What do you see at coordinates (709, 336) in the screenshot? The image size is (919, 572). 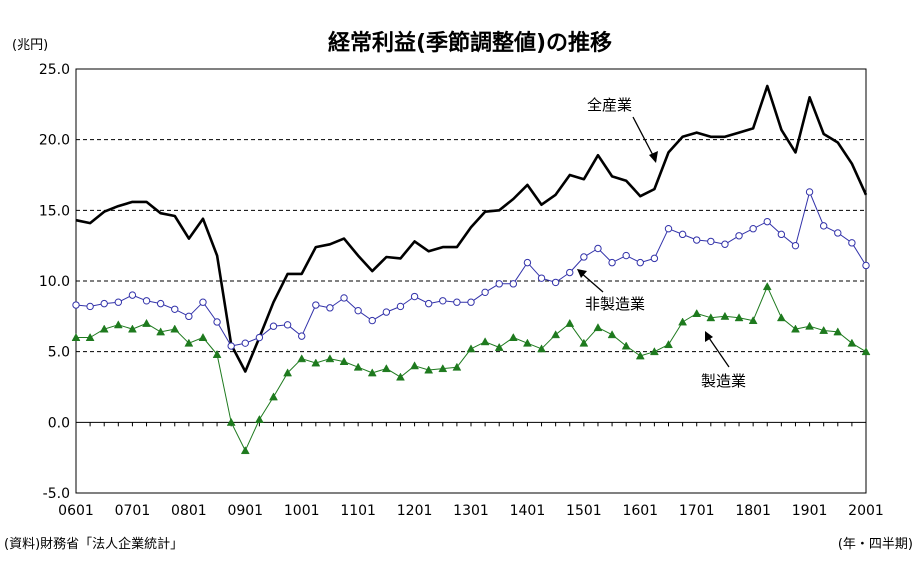 I see `arrowhead-manufacturing` at bounding box center [709, 336].